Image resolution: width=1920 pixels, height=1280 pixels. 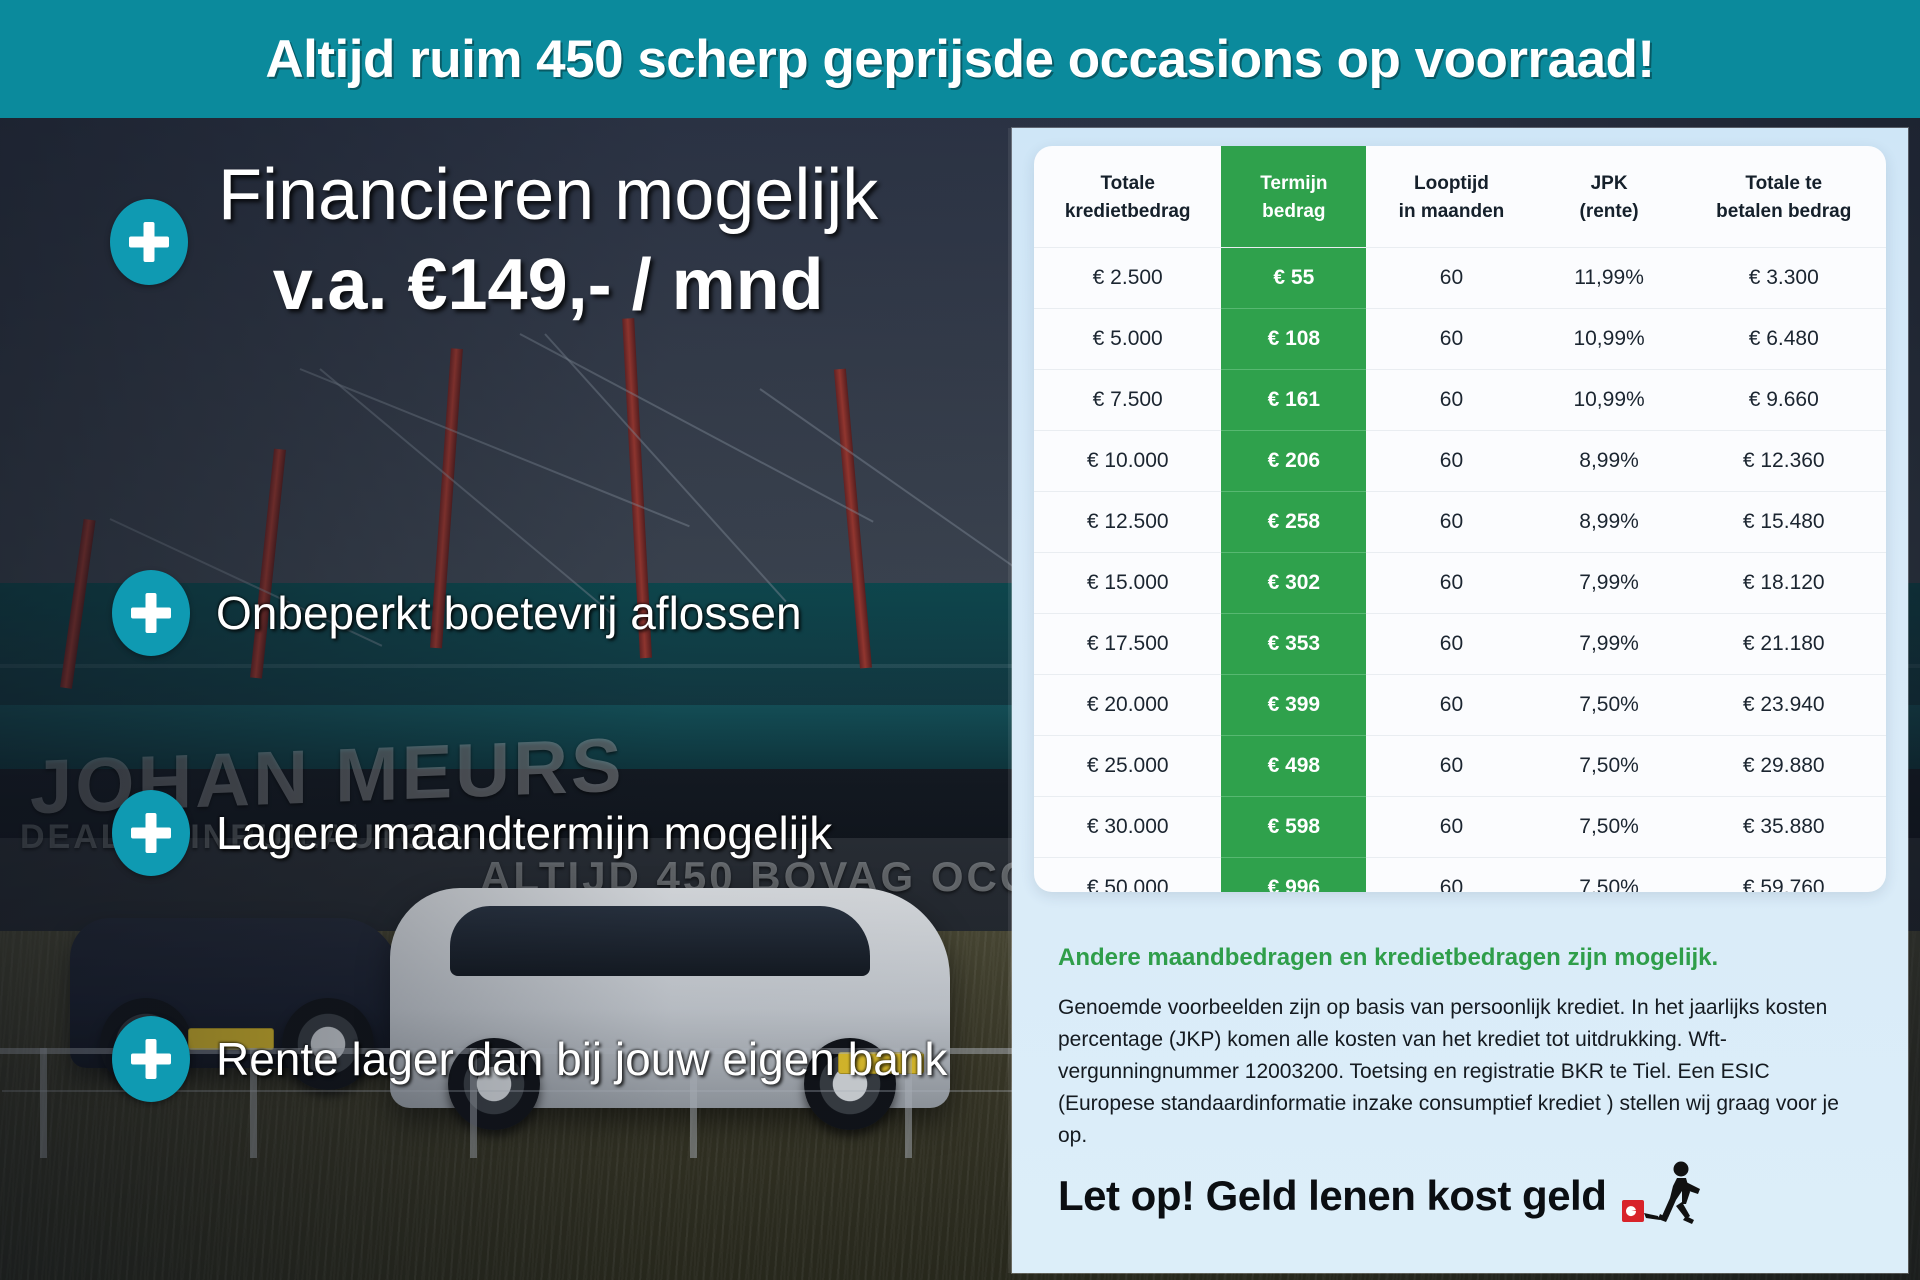 What do you see at coordinates (1661, 1192) in the screenshot?
I see `afm-walking-man-icon` at bounding box center [1661, 1192].